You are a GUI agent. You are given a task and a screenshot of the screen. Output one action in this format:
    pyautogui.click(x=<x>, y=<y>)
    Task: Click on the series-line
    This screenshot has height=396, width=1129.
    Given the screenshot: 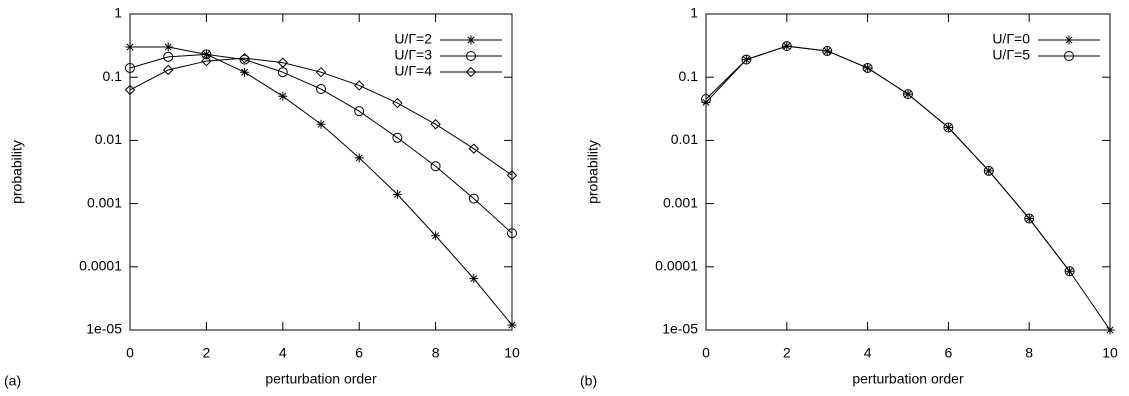 What is the action you would take?
    pyautogui.click(x=321, y=116)
    